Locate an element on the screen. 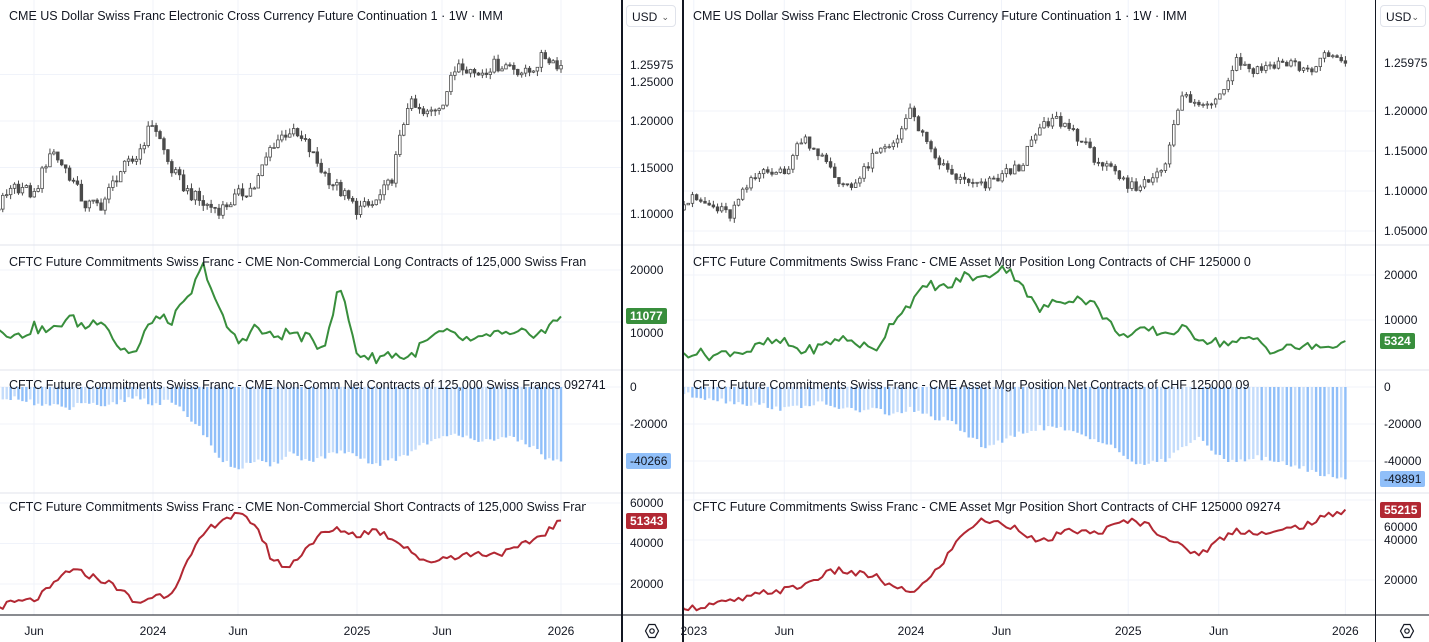 This screenshot has height=642, width=1429. chart-divider is located at coordinates (683, 321).